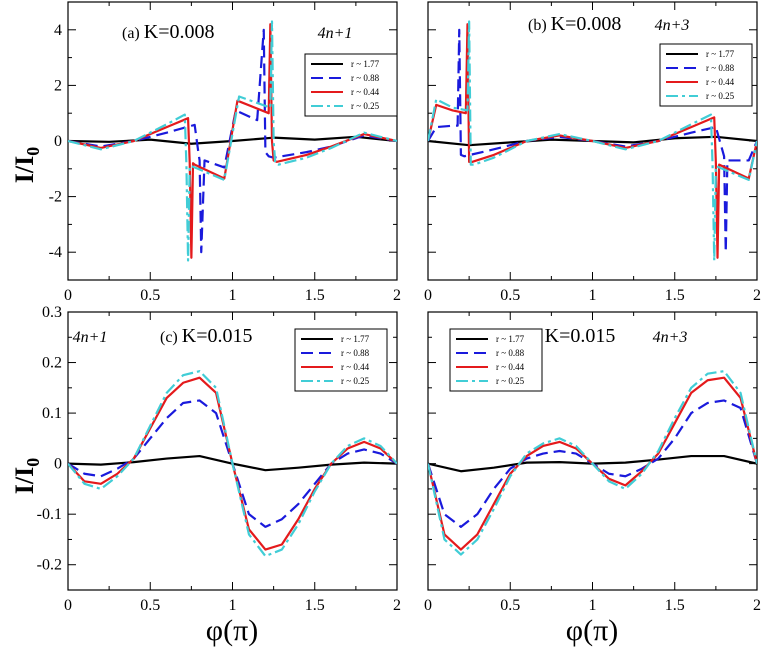 This screenshot has height=654, width=763. What do you see at coordinates (52, 312) in the screenshot?
I see `y-tick-label: 0.3` at bounding box center [52, 312].